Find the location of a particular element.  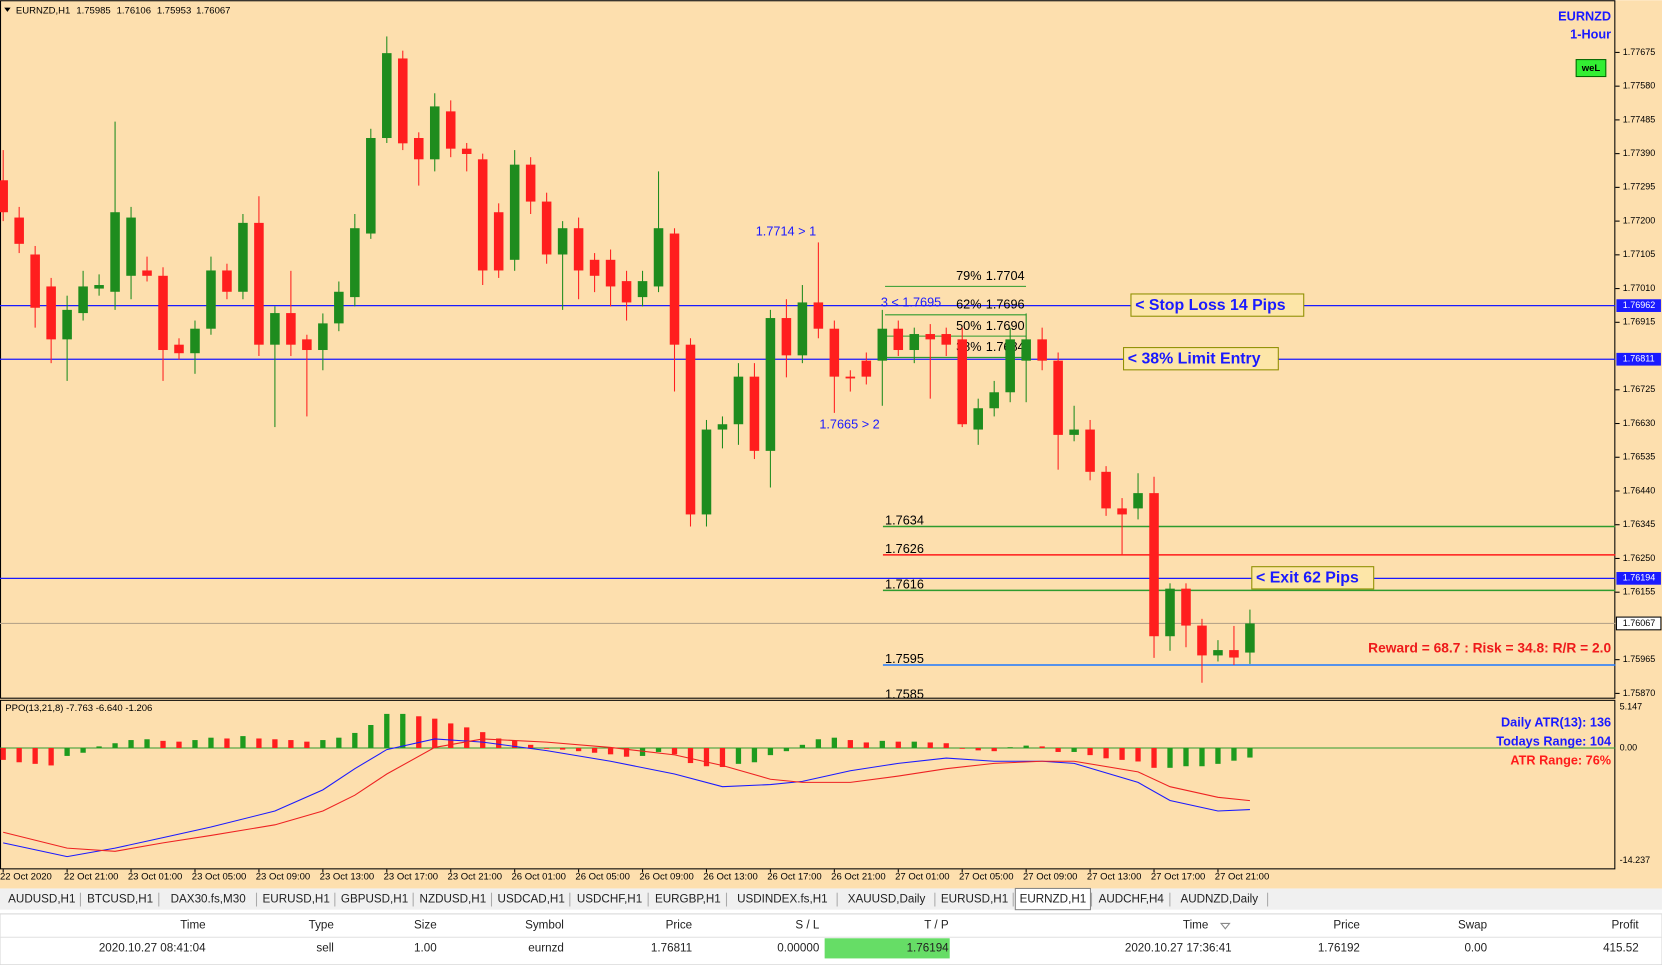

symbol-tab-label: GBPUSD,H1 is located at coordinates (374, 899).